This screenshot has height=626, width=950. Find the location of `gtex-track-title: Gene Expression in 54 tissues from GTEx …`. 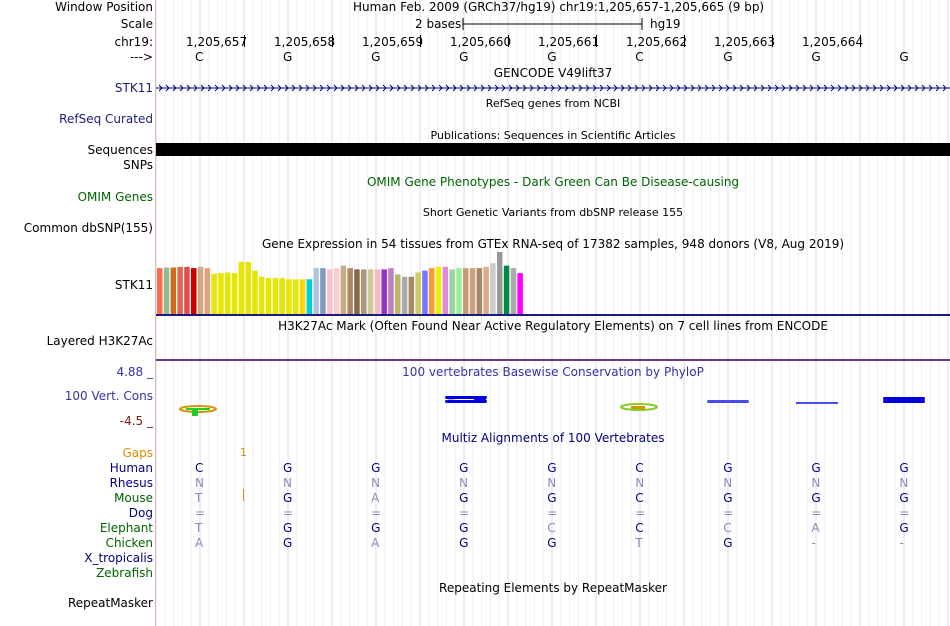

gtex-track-title: Gene Expression in 54 tissues from GTEx … is located at coordinates (553, 244).